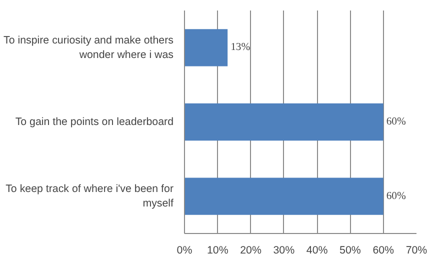 Image resolution: width=440 pixels, height=263 pixels. I want to click on y-tick-label: To inspire curiosity and make others wonder where i was, so click(89, 47).